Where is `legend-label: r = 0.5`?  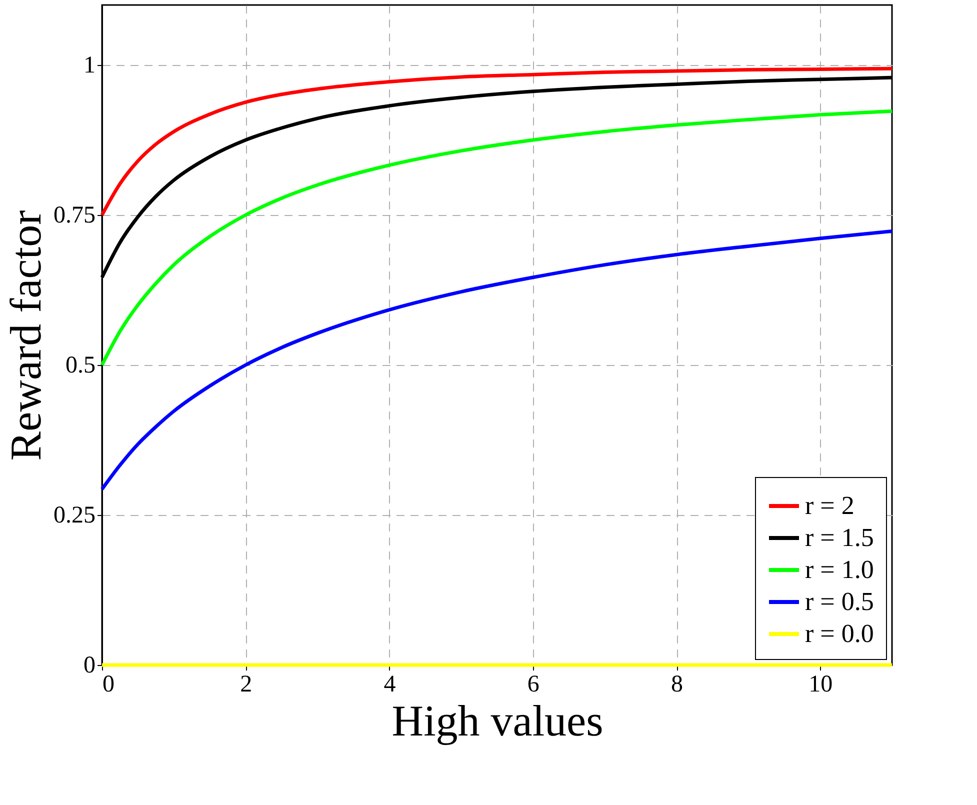
legend-label: r = 0.5 is located at coordinates (839, 601).